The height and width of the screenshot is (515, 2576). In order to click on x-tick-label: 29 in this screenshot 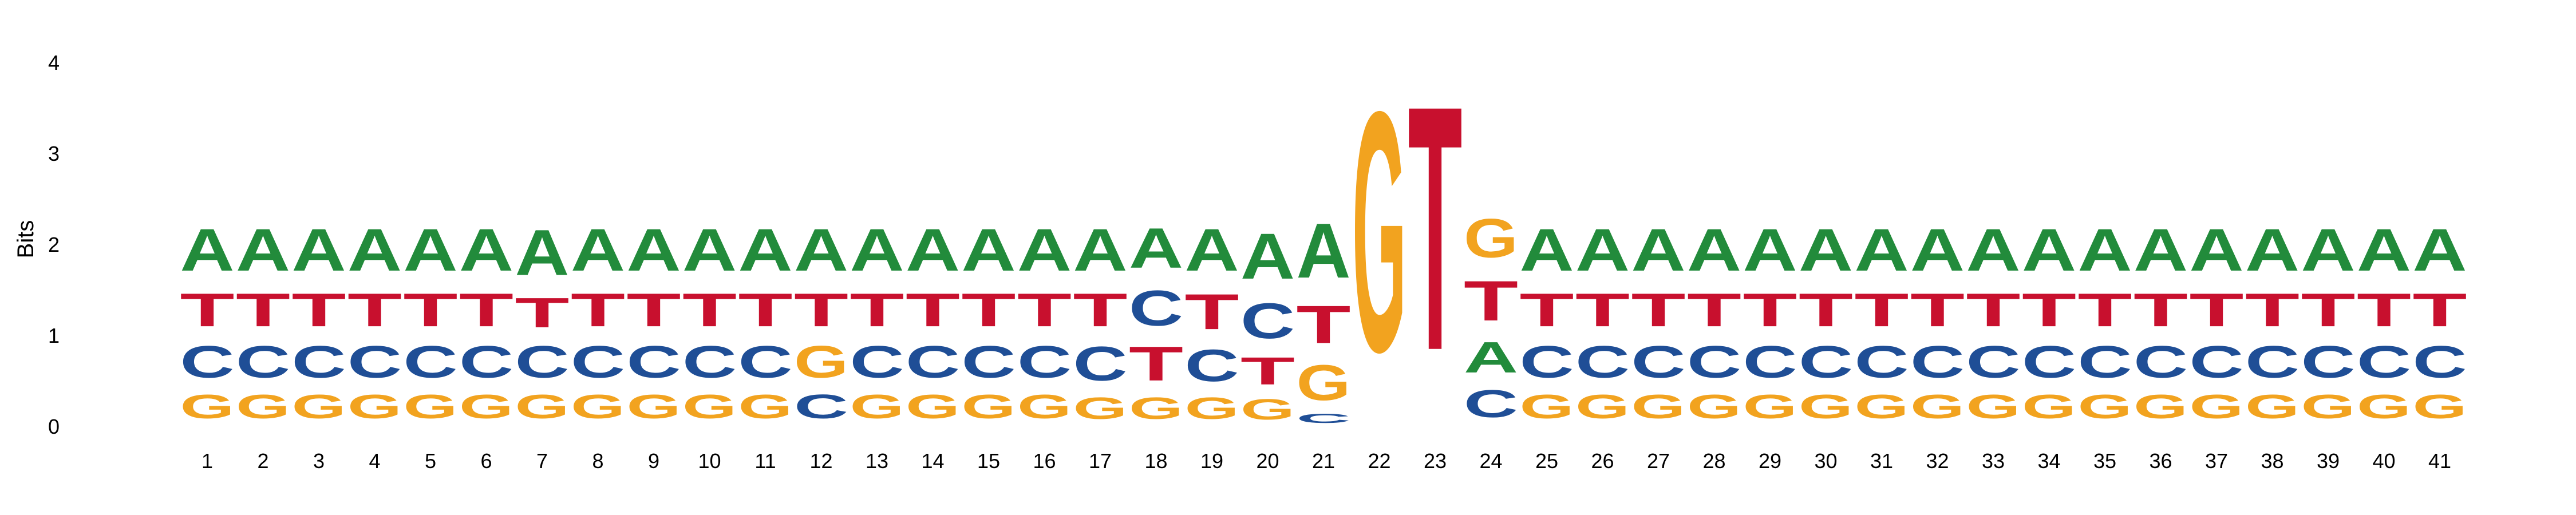, I will do `click(1770, 461)`.